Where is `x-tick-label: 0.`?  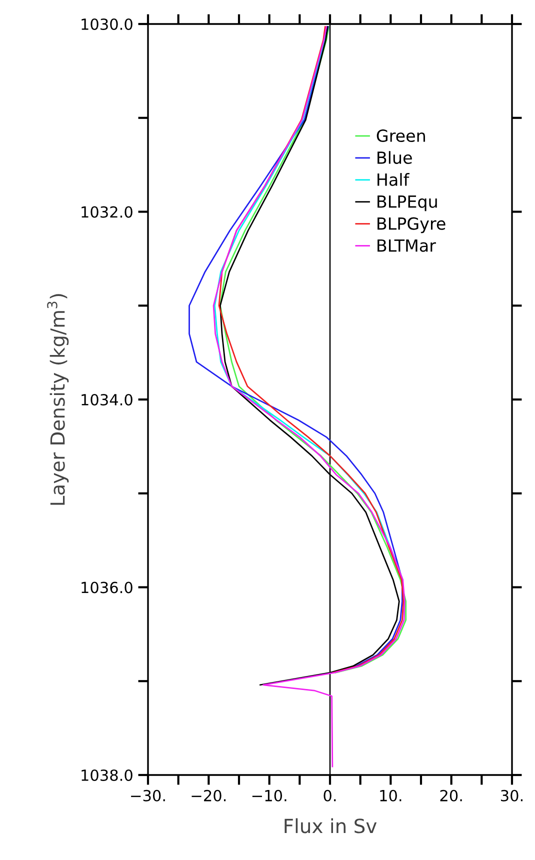 x-tick-label: 0. is located at coordinates (330, 796).